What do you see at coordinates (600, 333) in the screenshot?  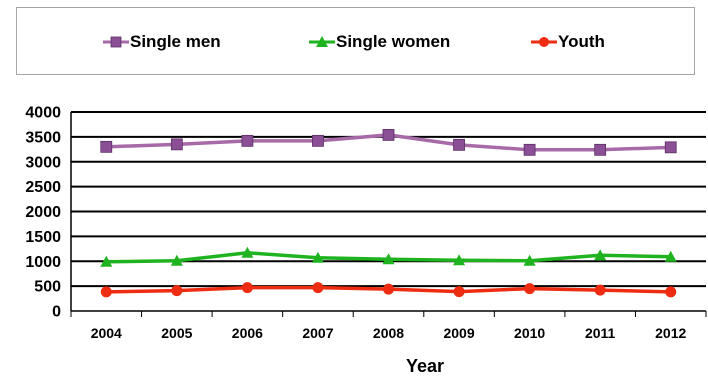 I see `x-tick-label: 2011` at bounding box center [600, 333].